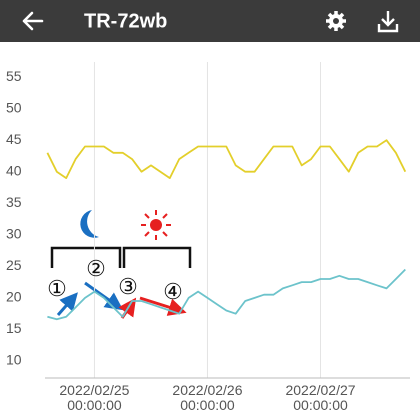 This screenshot has height=420, width=420. I want to click on y-tick-label: 45, so click(14, 139).